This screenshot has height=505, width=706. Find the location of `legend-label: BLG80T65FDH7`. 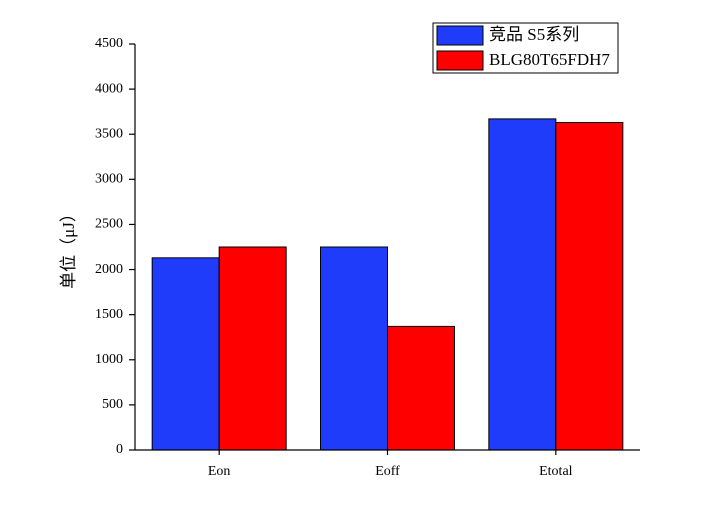

legend-label: BLG80T65FDH7 is located at coordinates (549, 59).